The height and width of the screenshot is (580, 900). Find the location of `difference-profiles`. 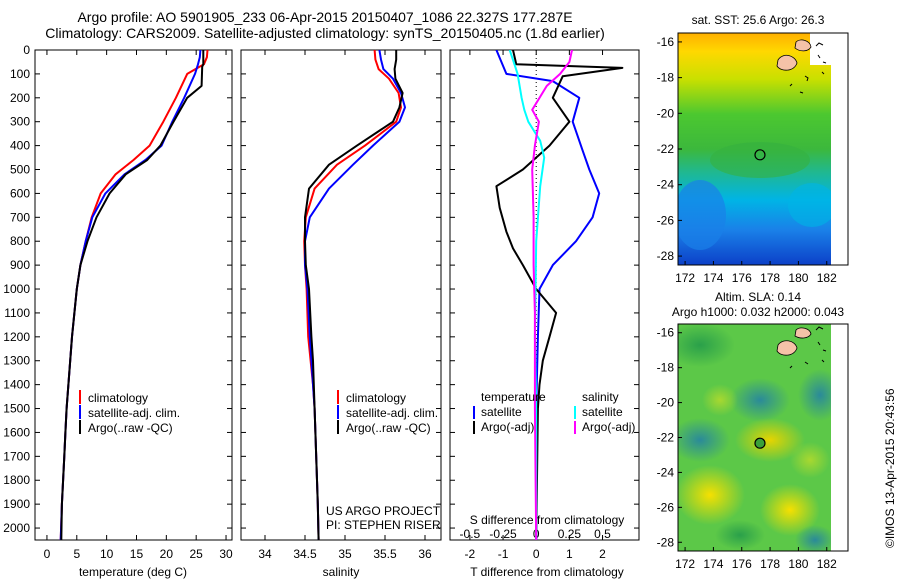

difference-profiles is located at coordinates (559, 295).